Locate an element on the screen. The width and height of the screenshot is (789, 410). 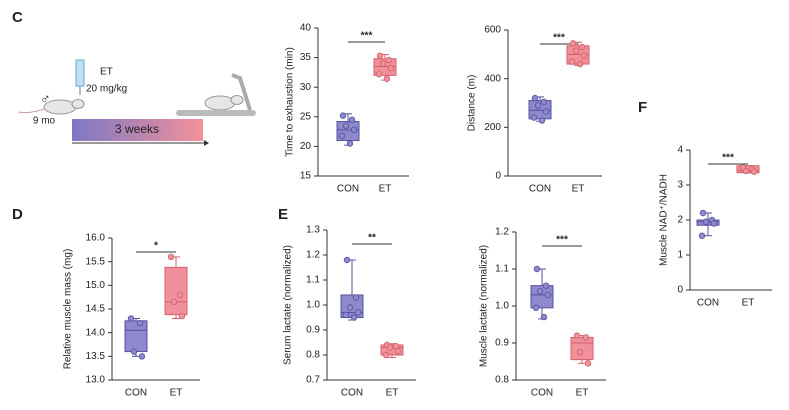
y-tick-label: 20 is located at coordinates (306, 146).